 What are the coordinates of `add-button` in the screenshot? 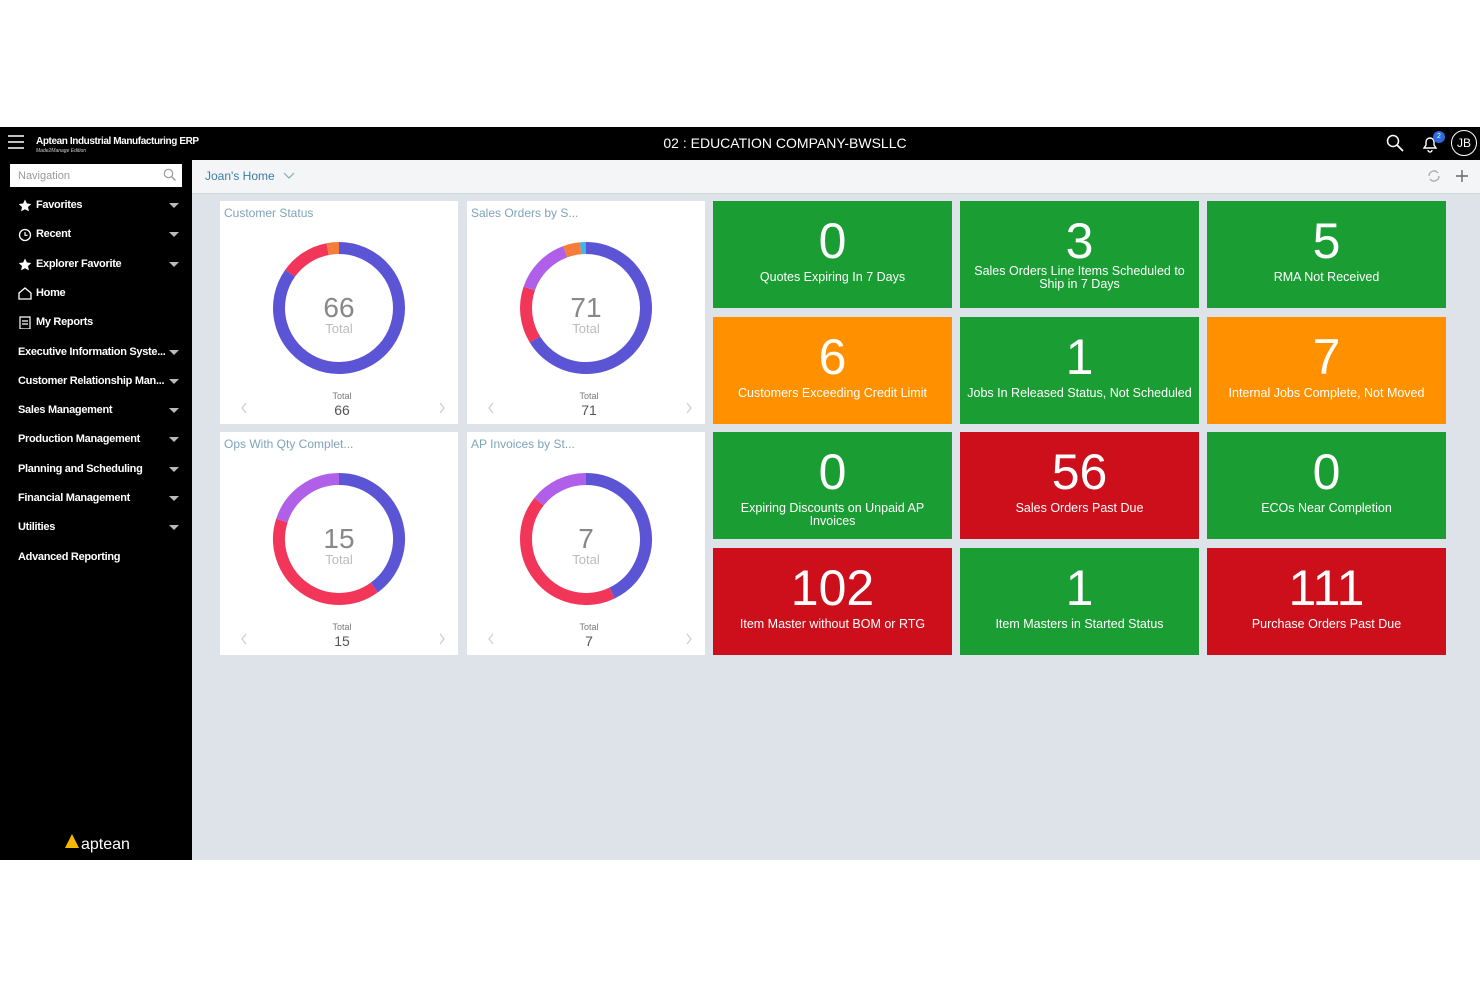 It's located at (1462, 176).